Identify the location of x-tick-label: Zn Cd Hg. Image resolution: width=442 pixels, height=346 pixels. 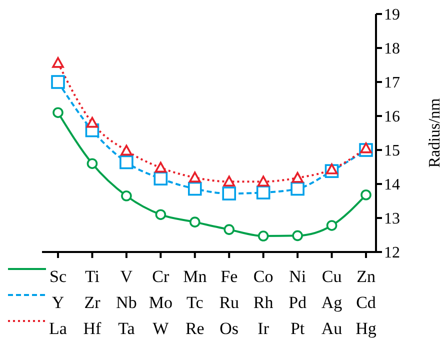
(366, 302).